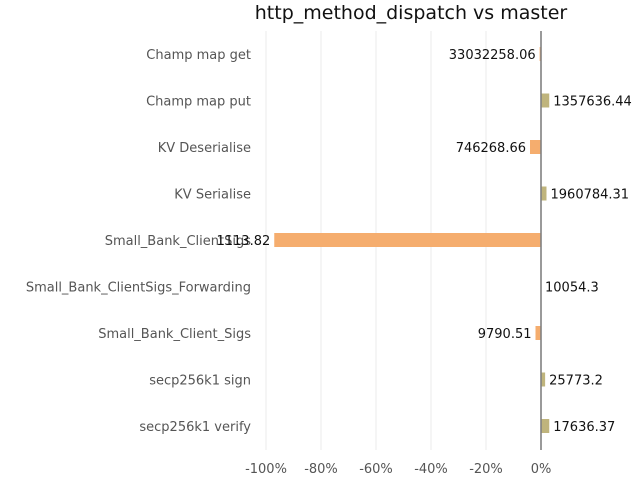 This screenshot has height=480, width=640. What do you see at coordinates (505, 334) in the screenshot?
I see `value-label: 9790.51` at bounding box center [505, 334].